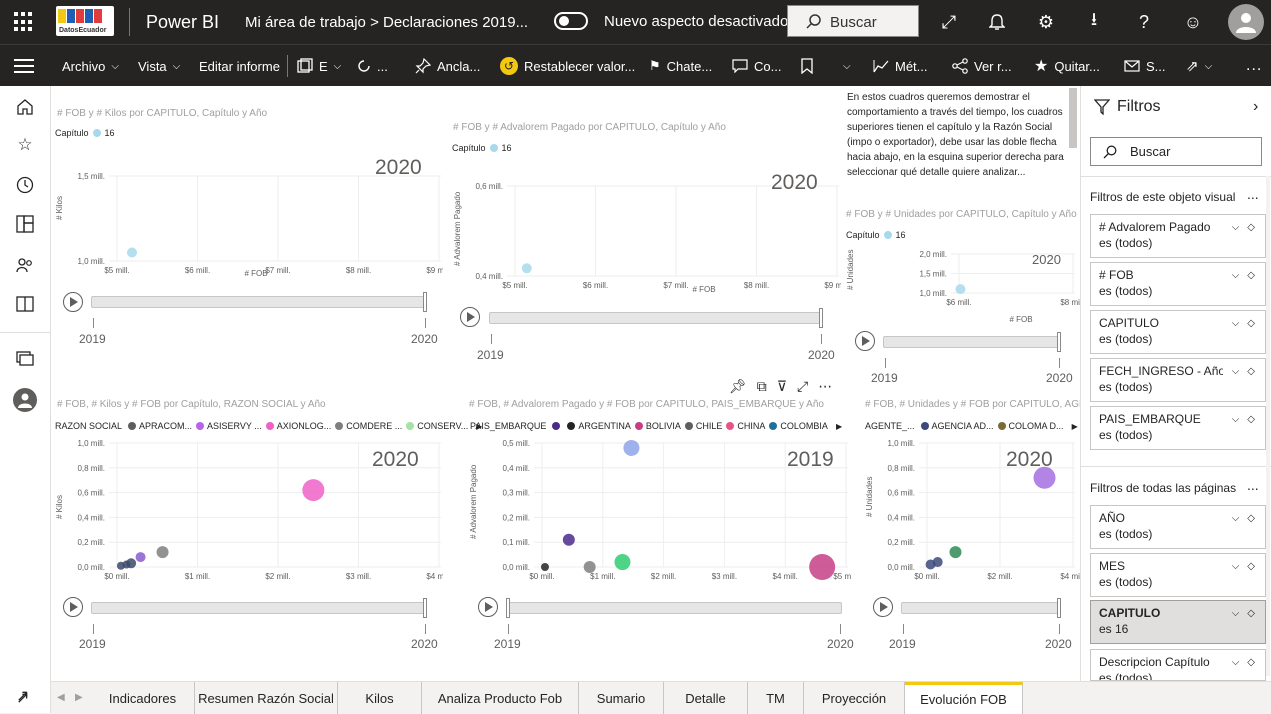 Image resolution: width=1271 pixels, height=714 pixels. I want to click on explore-menu: E ⌵, so click(319, 66).